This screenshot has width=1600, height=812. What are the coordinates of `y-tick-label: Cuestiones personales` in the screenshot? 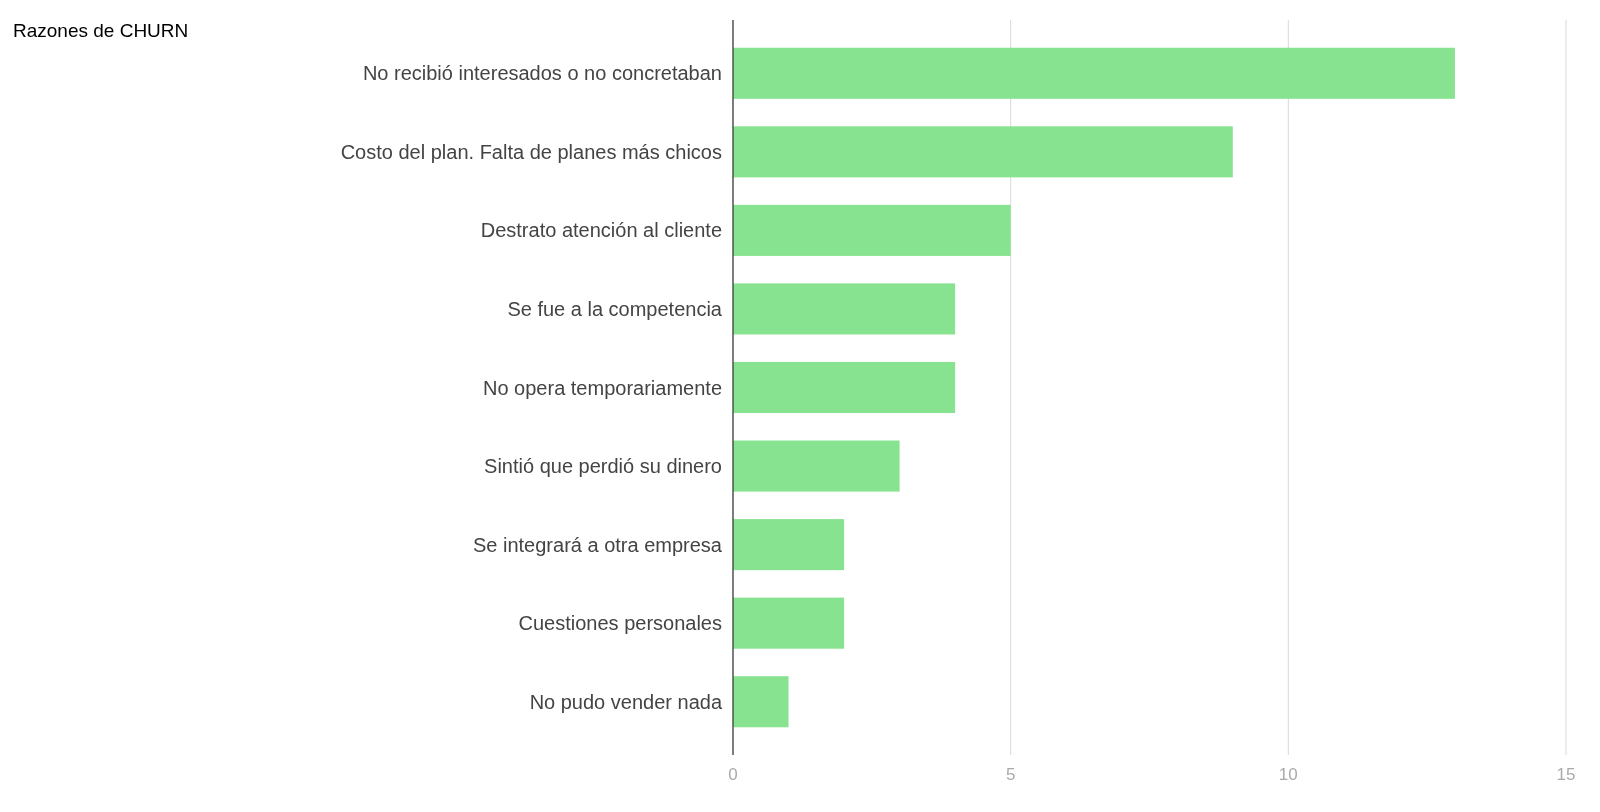 It's located at (620, 623).